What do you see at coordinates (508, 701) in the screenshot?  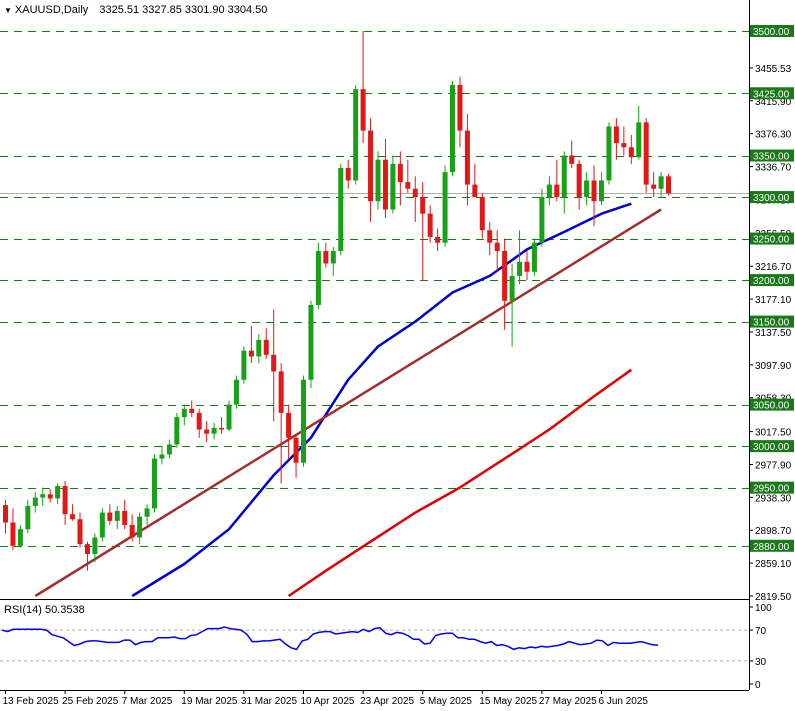 I see `time-tick-label: 15 May 2025` at bounding box center [508, 701].